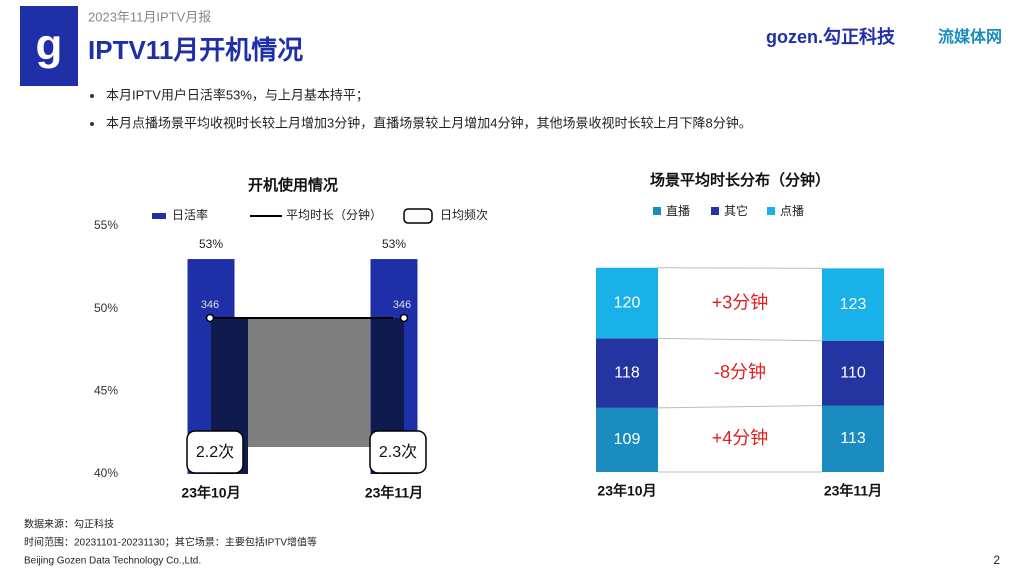 The image size is (1024, 576). Describe the element at coordinates (996, 560) in the screenshot. I see `page-number: 2` at that location.